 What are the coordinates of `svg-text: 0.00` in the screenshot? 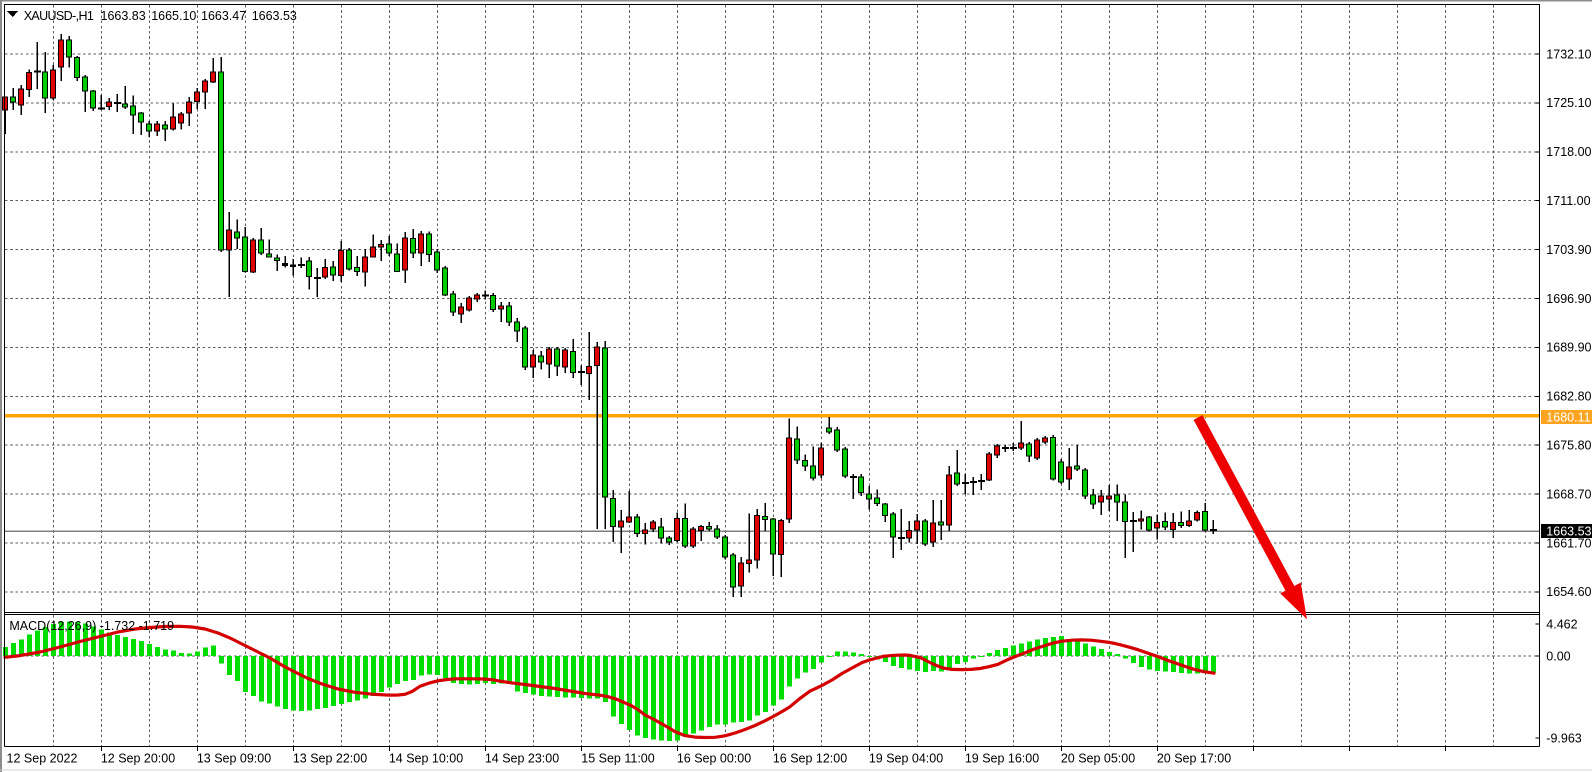 It's located at (1558, 656).